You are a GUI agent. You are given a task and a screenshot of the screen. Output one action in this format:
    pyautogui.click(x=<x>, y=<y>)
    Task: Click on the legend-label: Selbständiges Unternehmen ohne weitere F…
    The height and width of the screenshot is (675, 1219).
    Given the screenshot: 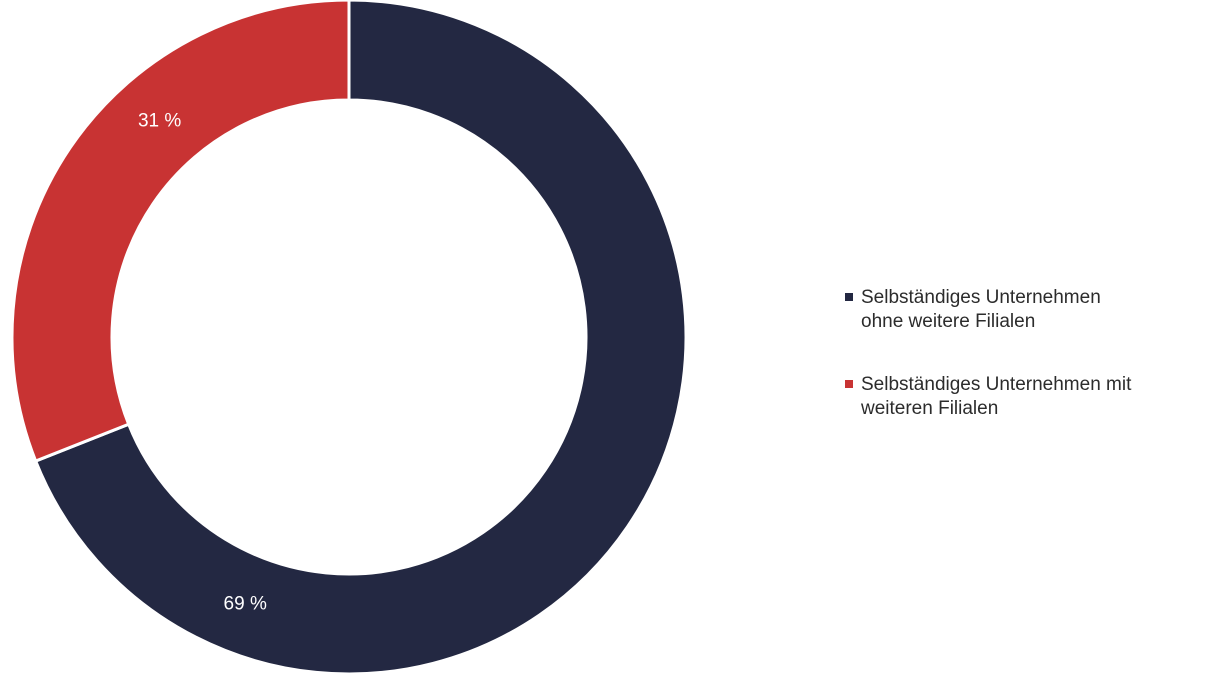 What is the action you would take?
    pyautogui.click(x=981, y=309)
    